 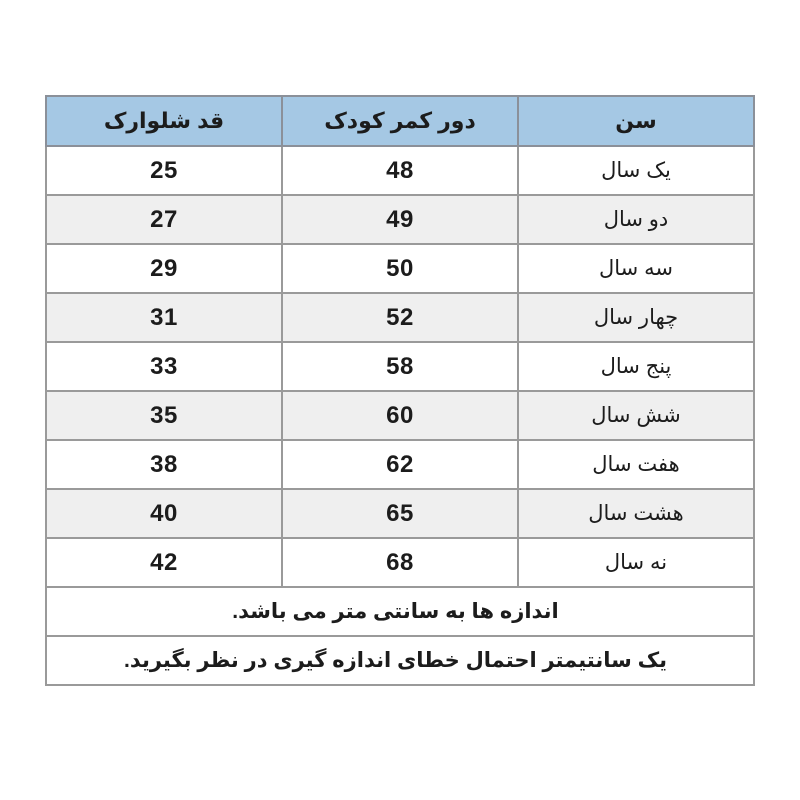 I want to click on age-cell: نه سال, so click(x=636, y=562).